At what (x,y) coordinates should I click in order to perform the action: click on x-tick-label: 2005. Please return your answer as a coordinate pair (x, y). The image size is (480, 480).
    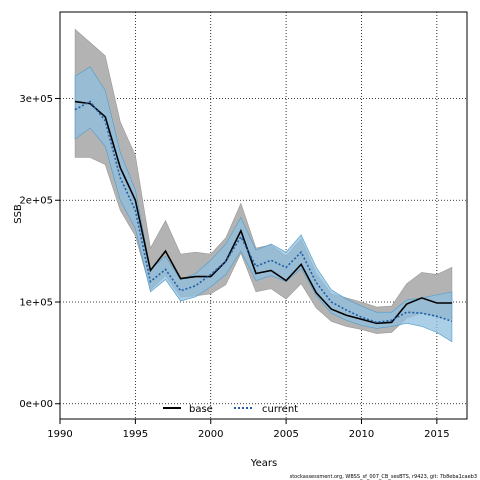
    Looking at the image, I should click on (285, 434).